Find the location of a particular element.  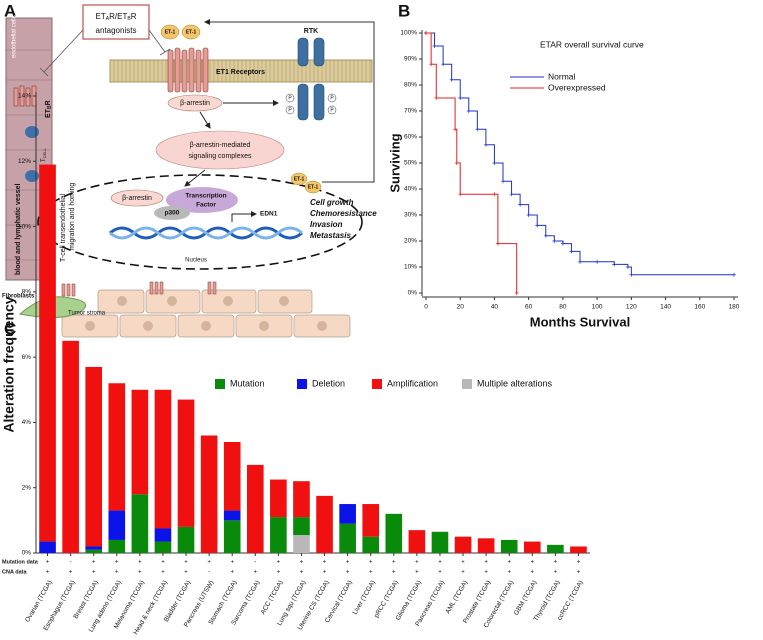

y-tick-label: 80% is located at coordinates (410, 85).